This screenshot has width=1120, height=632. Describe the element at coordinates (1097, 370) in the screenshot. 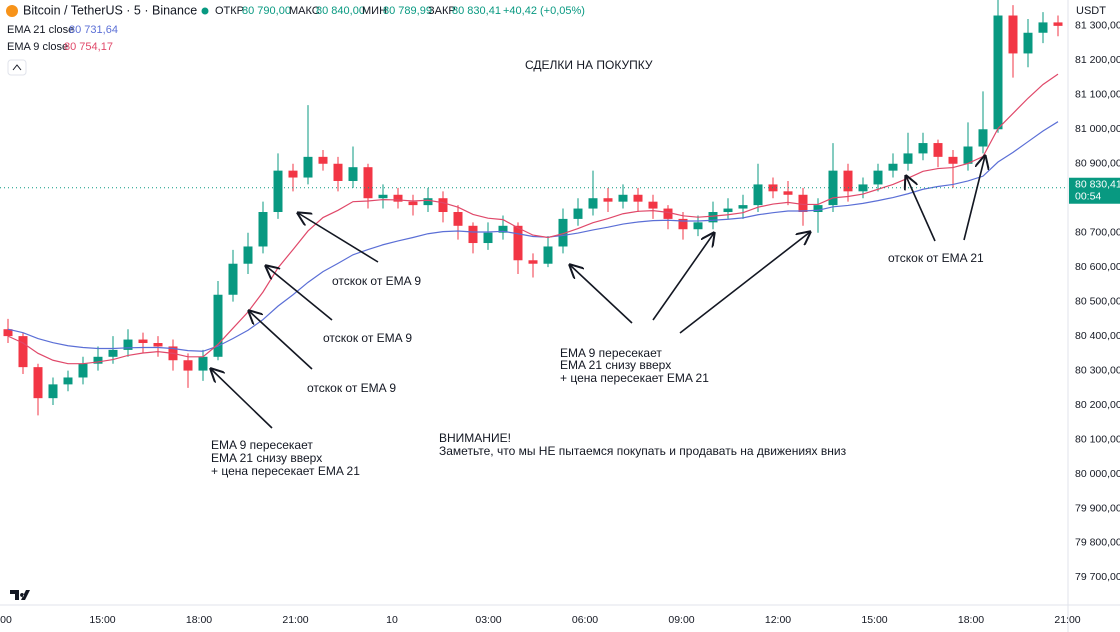

I see `y-tick-label: 80 300,00` at that location.